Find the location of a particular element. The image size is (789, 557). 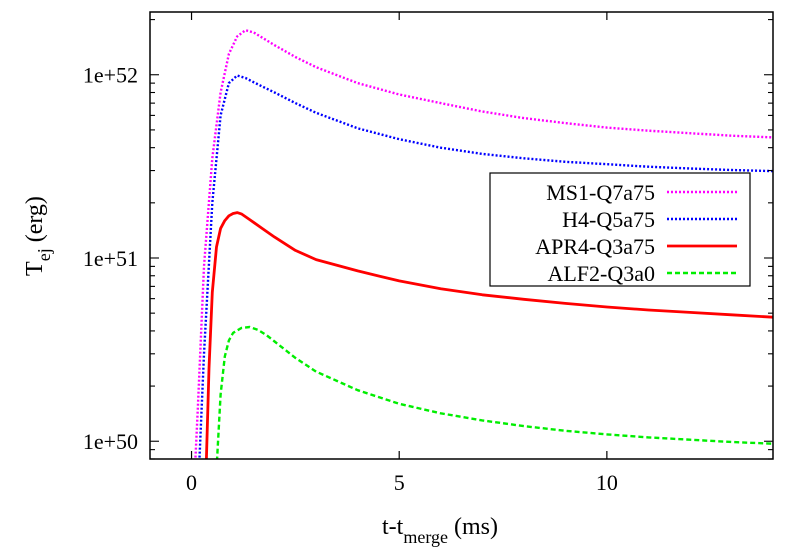

y-axis-label: Tej (erg) is located at coordinates (38, 236).